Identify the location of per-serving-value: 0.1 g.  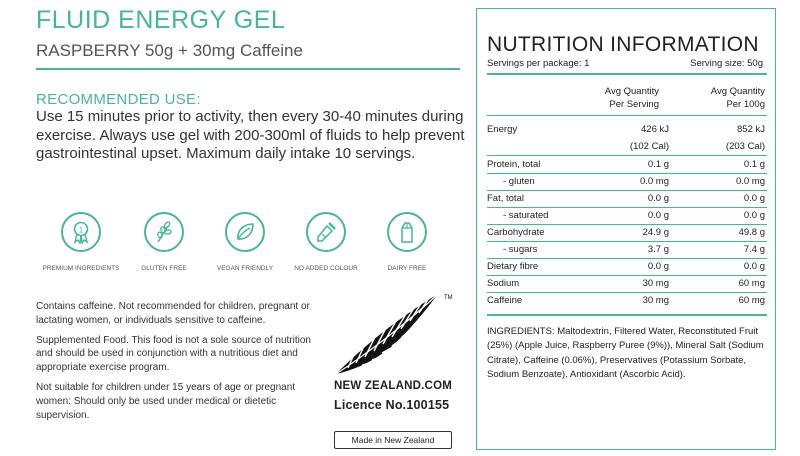
(658, 164).